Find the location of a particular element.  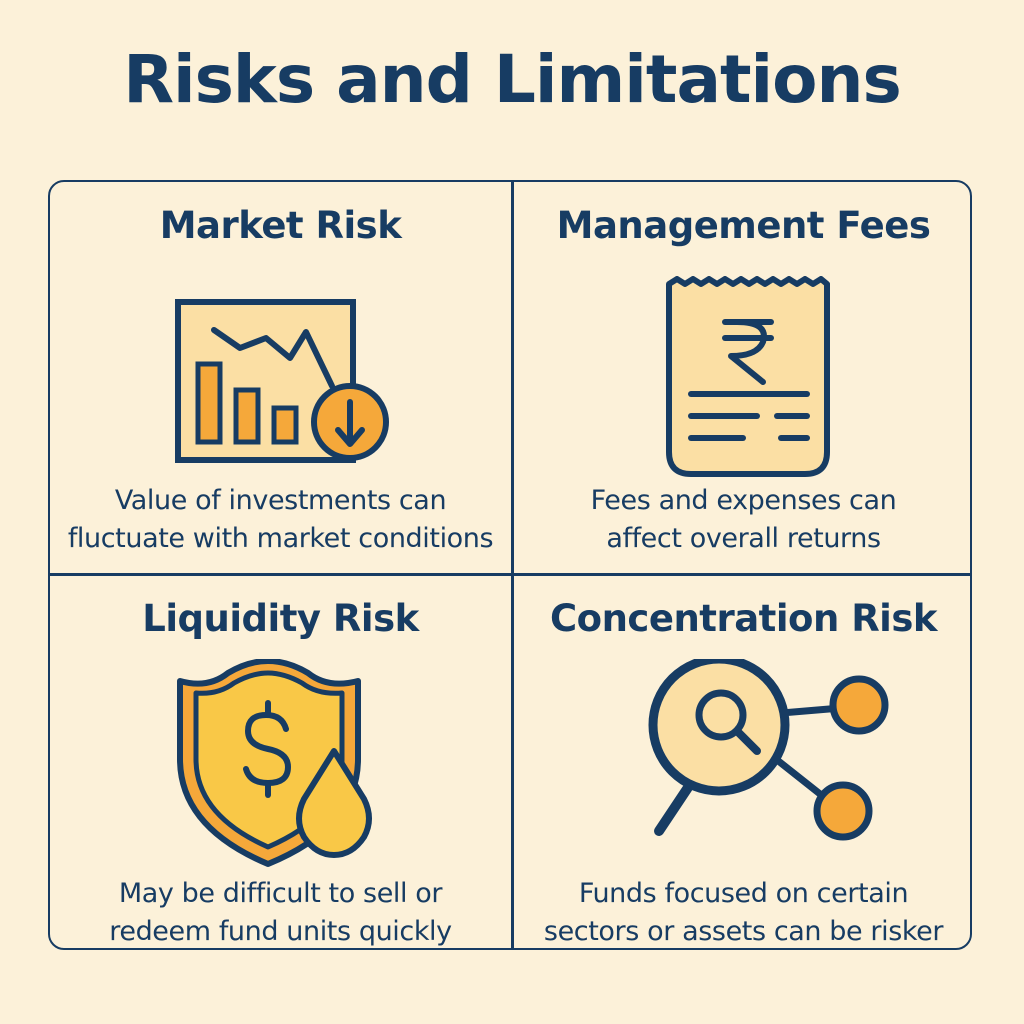

card-description-line: May be difficult to sell or is located at coordinates (280, 893).